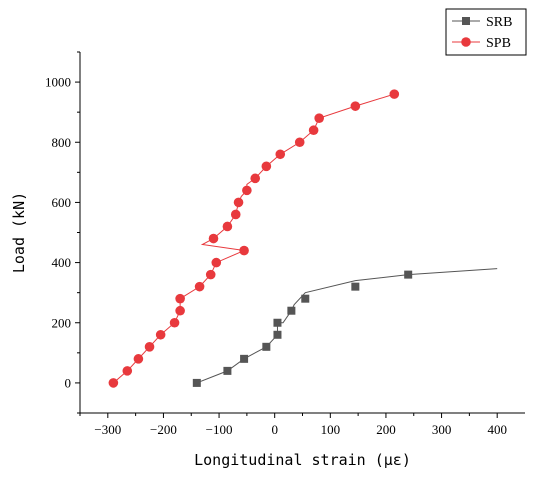 This screenshot has height=484, width=550. Describe the element at coordinates (62, 322) in the screenshot. I see `y-tick-label: 200` at that location.